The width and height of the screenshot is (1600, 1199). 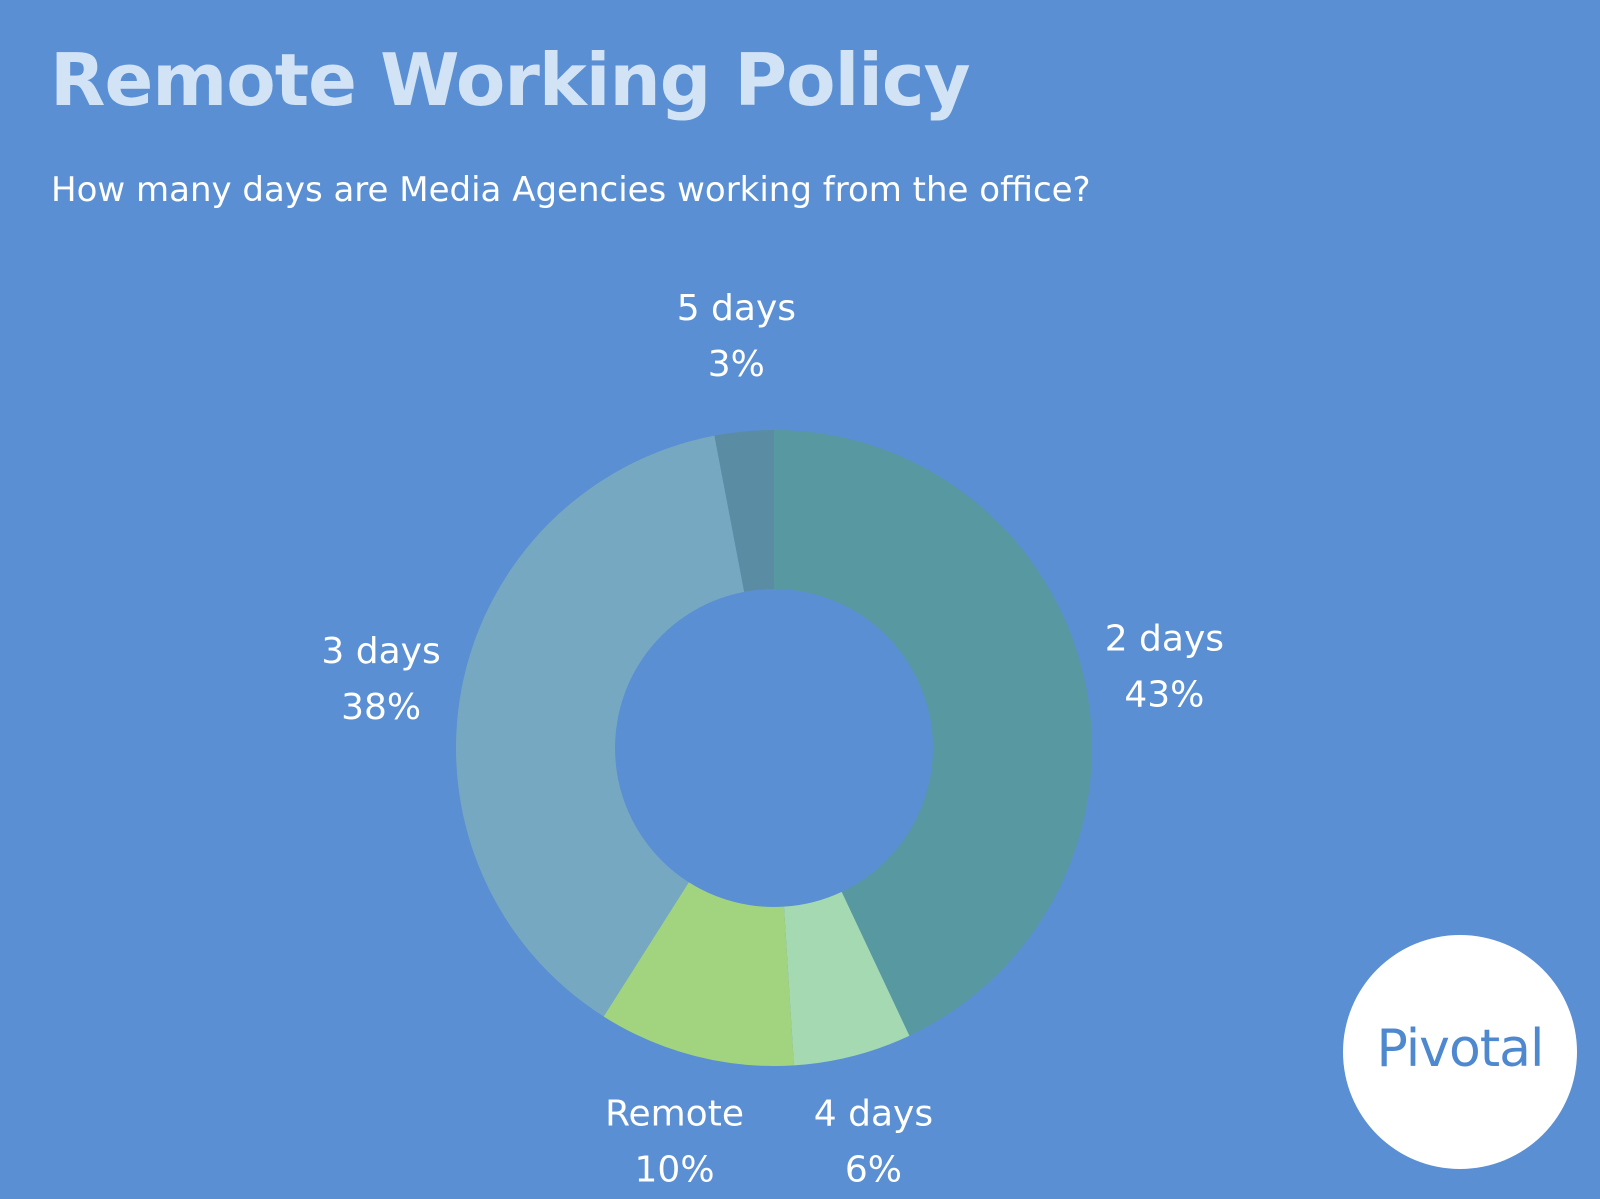 I want to click on slice-value-2-days: 43%, so click(x=1164, y=695).